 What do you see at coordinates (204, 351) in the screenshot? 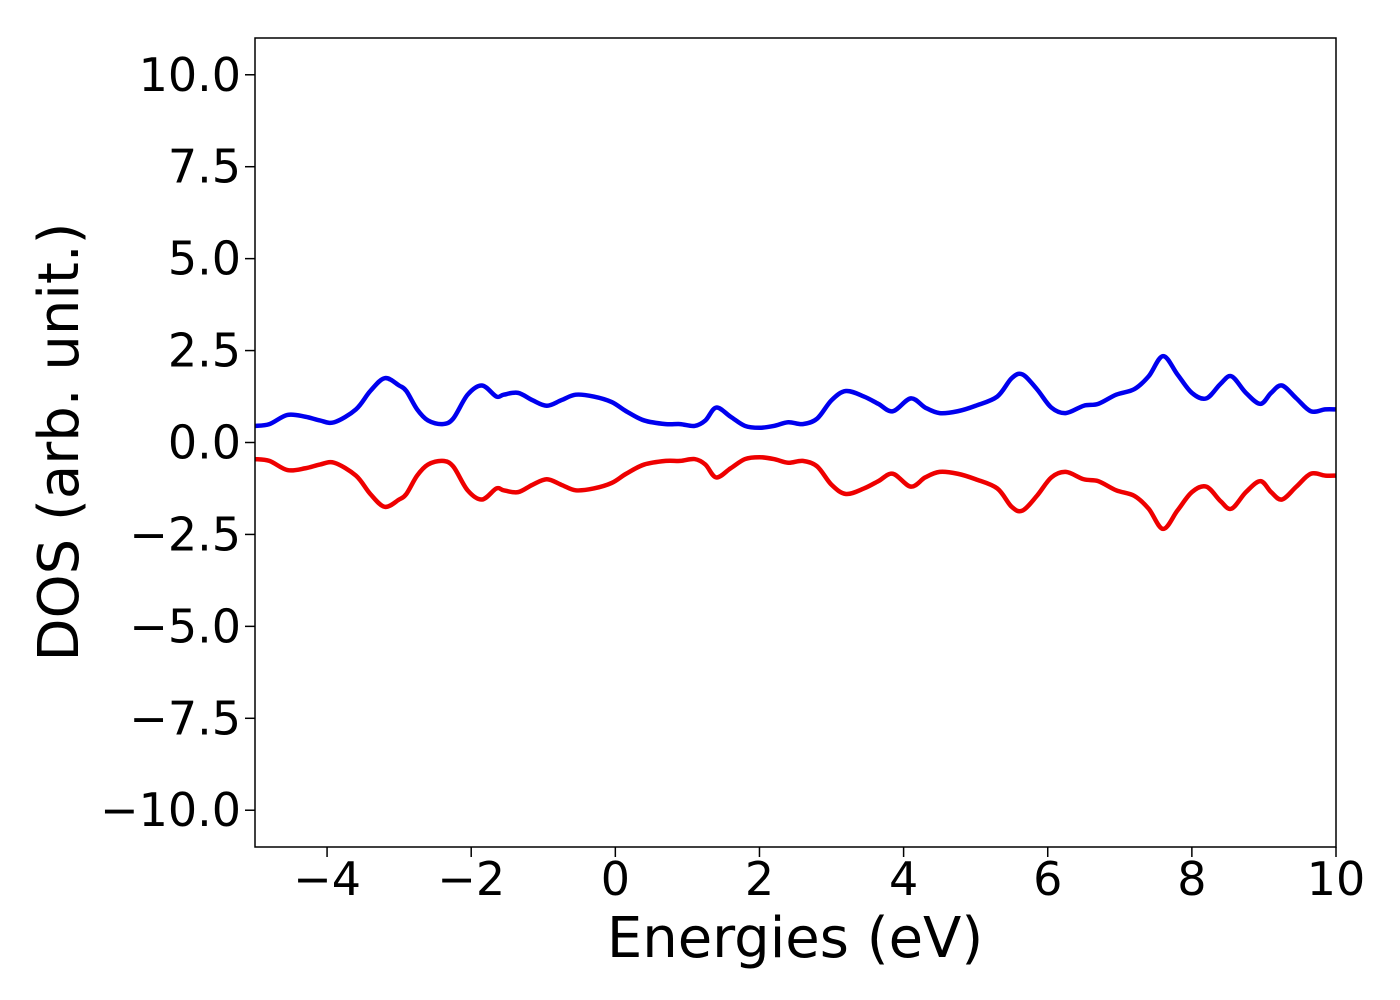
I see `y-tick-label: 2.5` at bounding box center [204, 351].